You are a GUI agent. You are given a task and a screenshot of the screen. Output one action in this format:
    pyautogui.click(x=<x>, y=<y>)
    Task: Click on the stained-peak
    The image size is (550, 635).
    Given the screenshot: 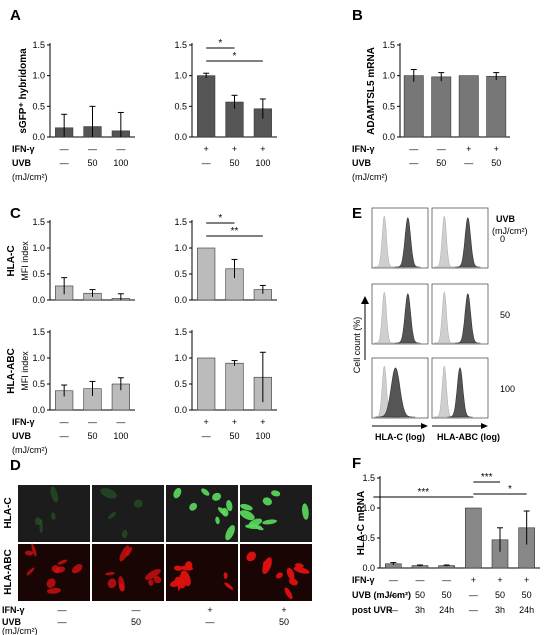 What is the action you would take?
    pyautogui.click(x=468, y=242)
    